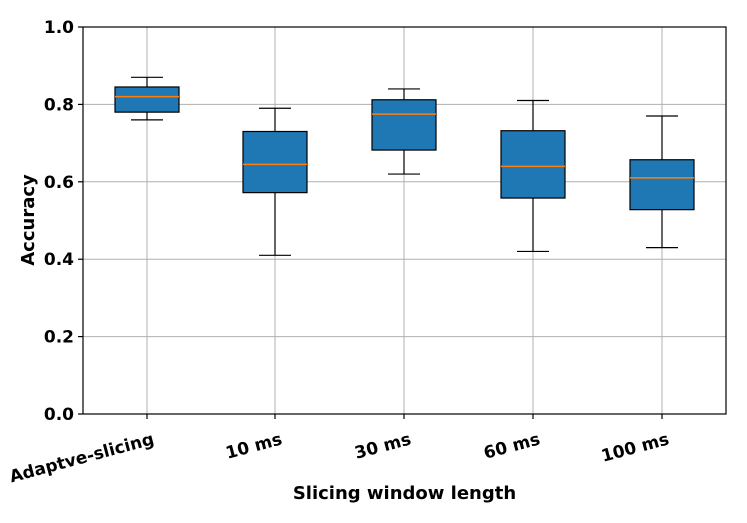  Describe the element at coordinates (254, 447) in the screenshot. I see `x-tick-label: 10 ms` at that location.